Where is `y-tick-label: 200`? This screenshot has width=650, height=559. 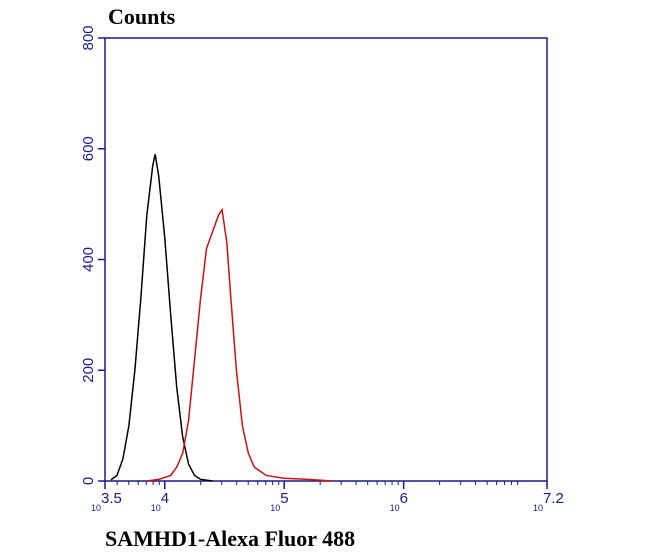 y-tick-label: 200 is located at coordinates (88, 370).